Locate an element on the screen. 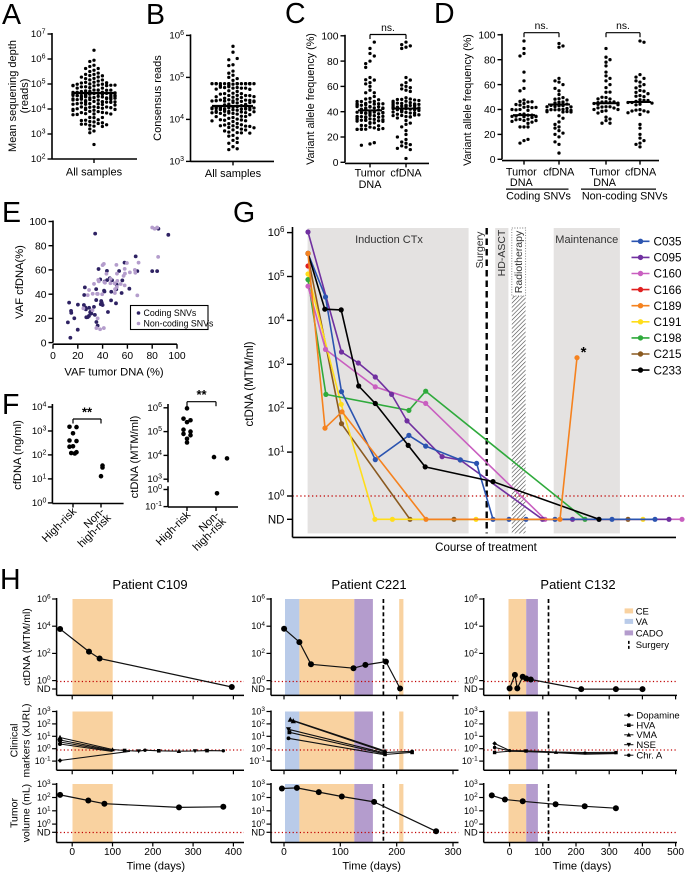 The height and width of the screenshot is (880, 685). svg-text: VA is located at coordinates (642, 622).